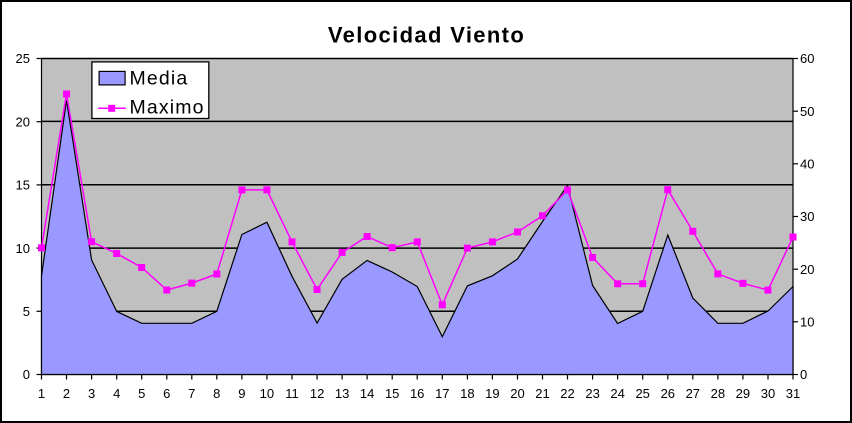 This screenshot has width=852, height=423. Describe the element at coordinates (492, 393) in the screenshot. I see `svg-text: 19` at that location.